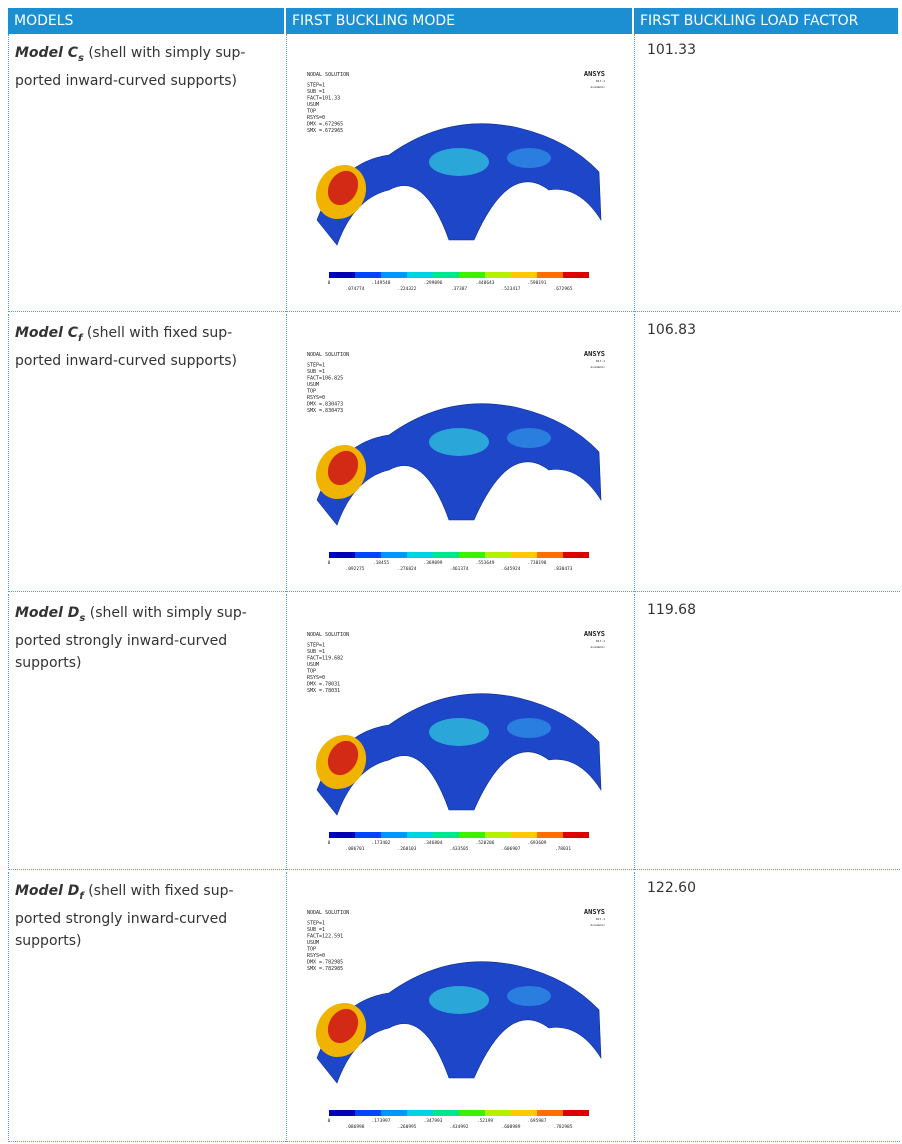 Image resolution: width=902 pixels, height=1144 pixels. Describe the element at coordinates (767, 732) in the screenshot. I see `factor-cell: 119.68` at that location.